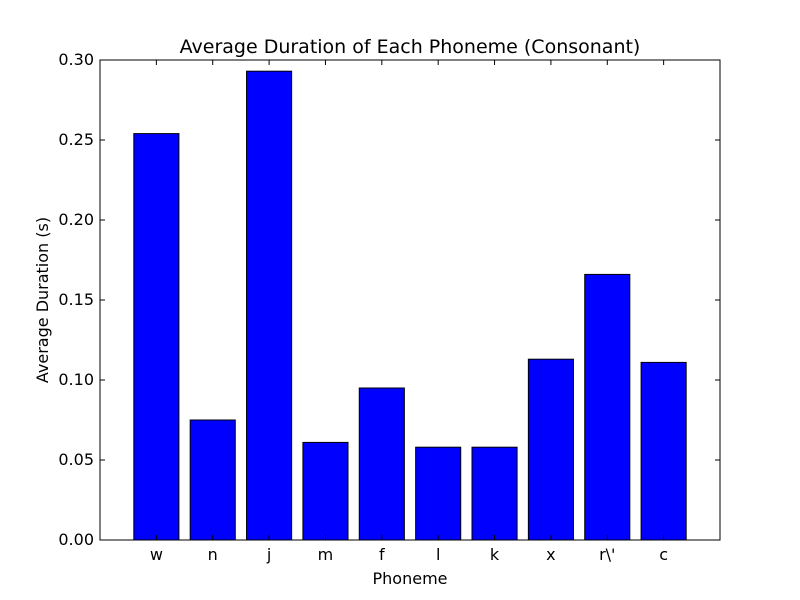  Describe the element at coordinates (438, 554) in the screenshot. I see `x-tick-label-5: l` at that location.